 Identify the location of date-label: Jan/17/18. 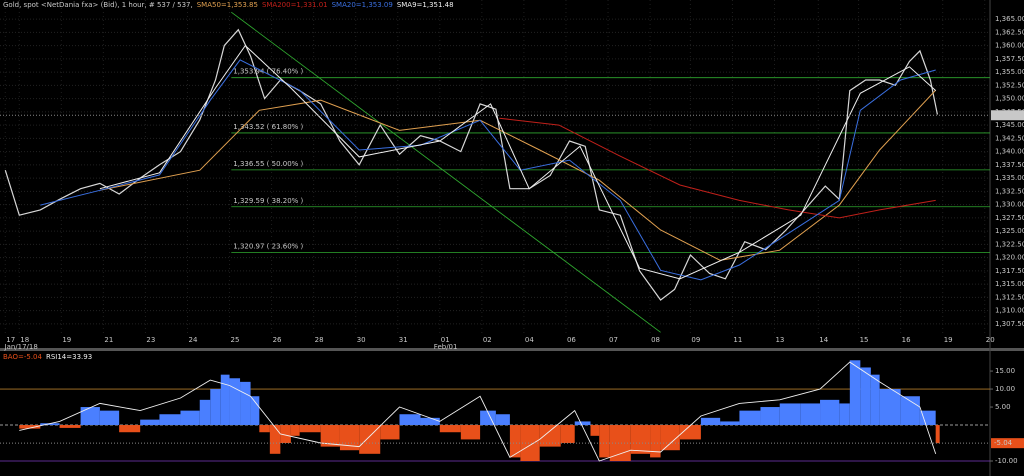
(21, 347).